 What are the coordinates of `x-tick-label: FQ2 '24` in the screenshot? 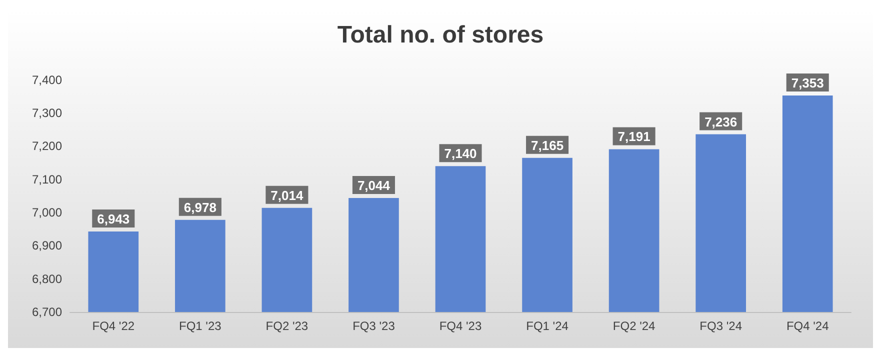 It's located at (634, 326).